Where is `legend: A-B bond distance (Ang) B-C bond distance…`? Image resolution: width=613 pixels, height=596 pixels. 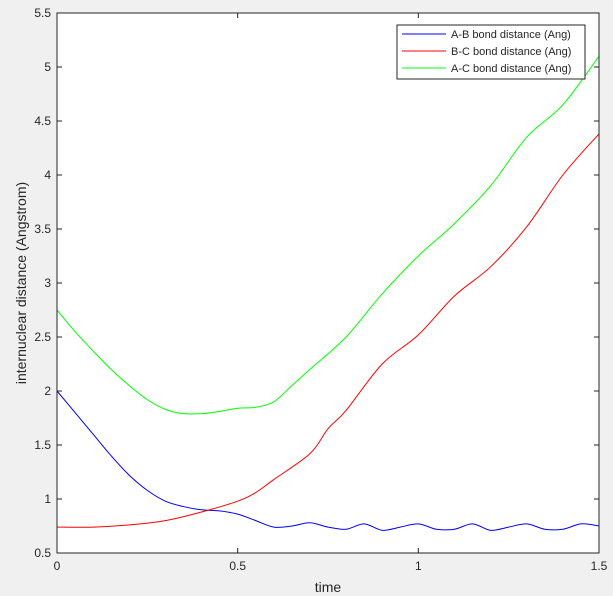
legend: A-B bond distance (Ang) B-C bond distance… is located at coordinates (491, 52).